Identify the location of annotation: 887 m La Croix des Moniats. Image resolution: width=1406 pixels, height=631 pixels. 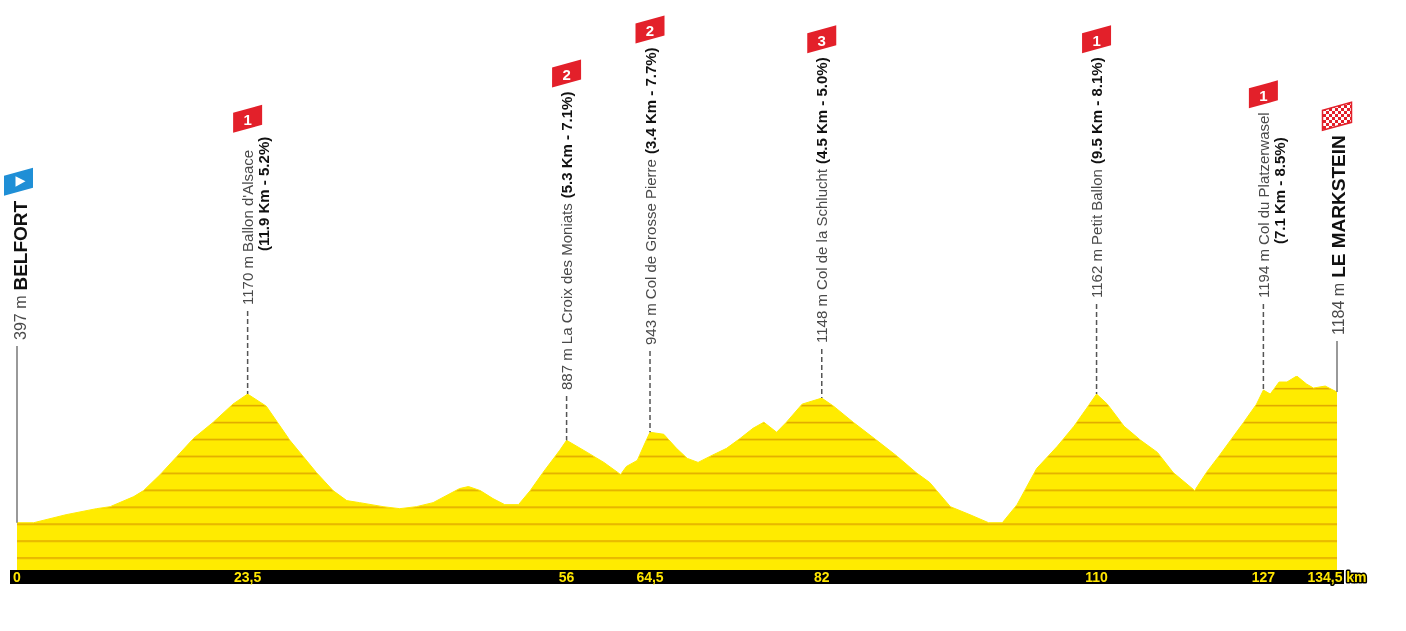
(567, 296).